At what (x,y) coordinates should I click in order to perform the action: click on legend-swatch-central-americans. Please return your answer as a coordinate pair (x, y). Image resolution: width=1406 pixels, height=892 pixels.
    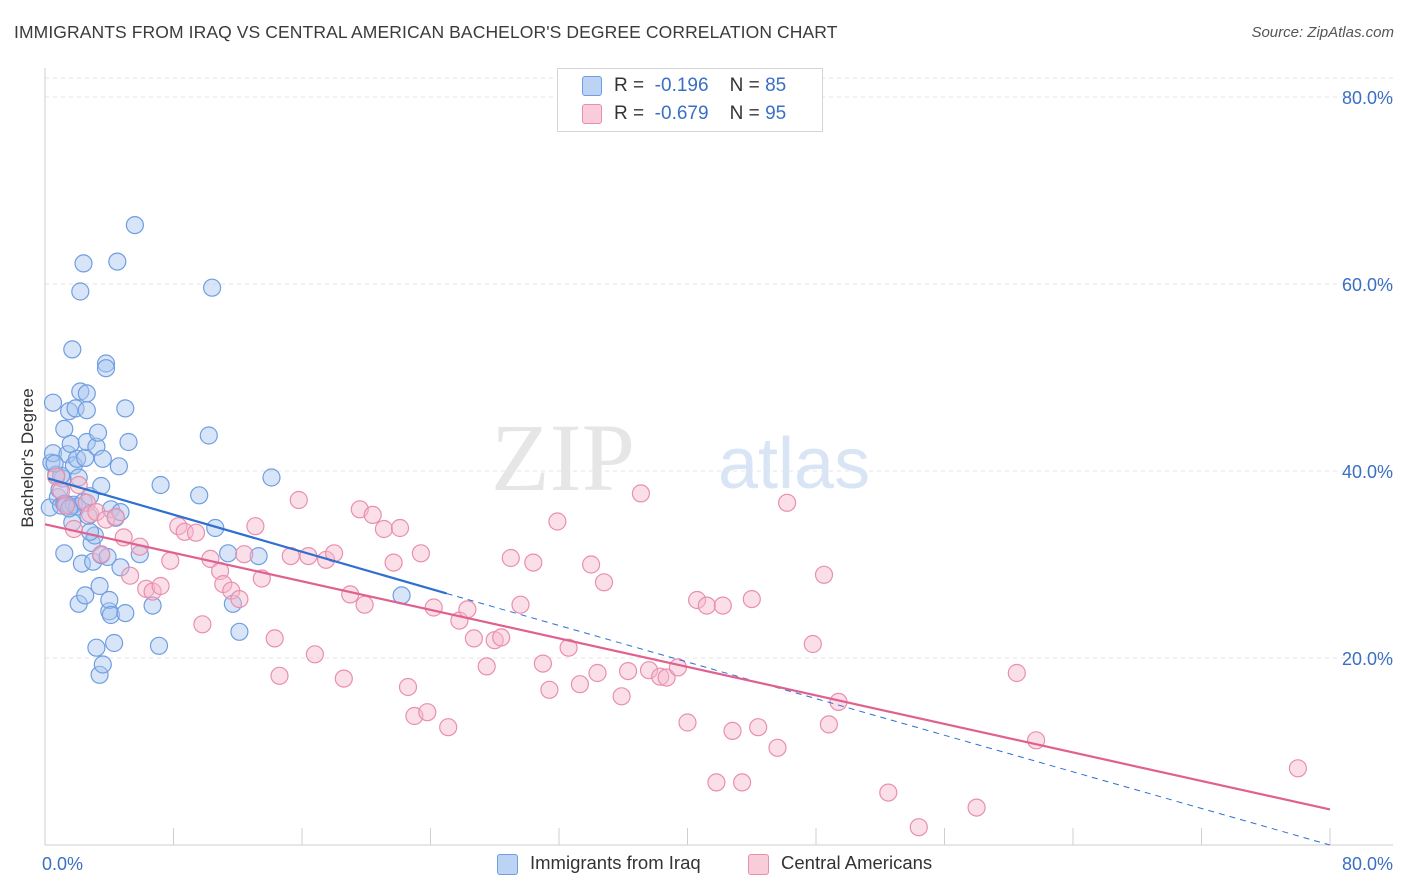
    Looking at the image, I should click on (592, 114).